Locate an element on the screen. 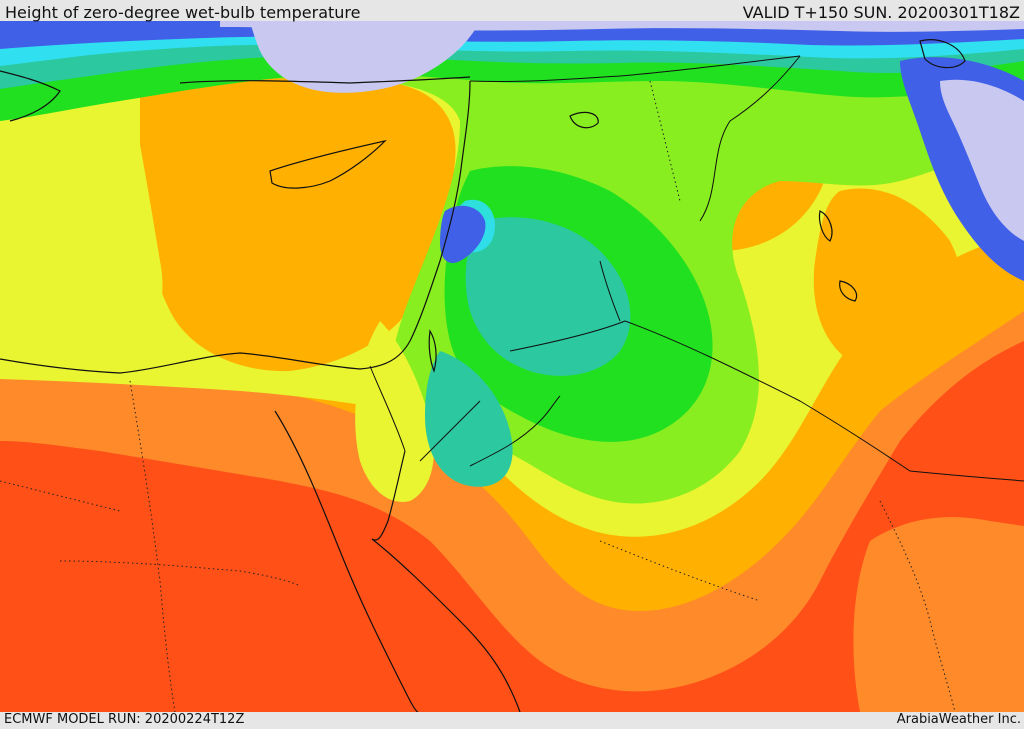  field-teal-sinai is located at coordinates (469, 419).